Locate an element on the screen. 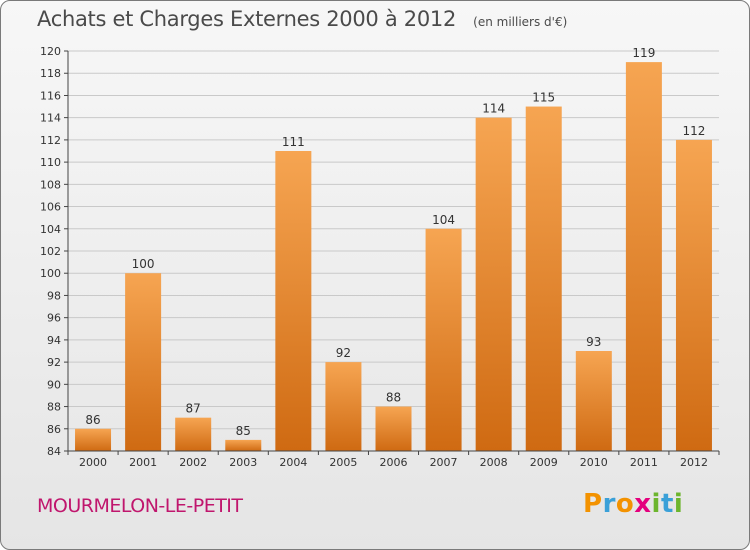 This screenshot has width=750, height=550. logo-letter: o is located at coordinates (625, 504).